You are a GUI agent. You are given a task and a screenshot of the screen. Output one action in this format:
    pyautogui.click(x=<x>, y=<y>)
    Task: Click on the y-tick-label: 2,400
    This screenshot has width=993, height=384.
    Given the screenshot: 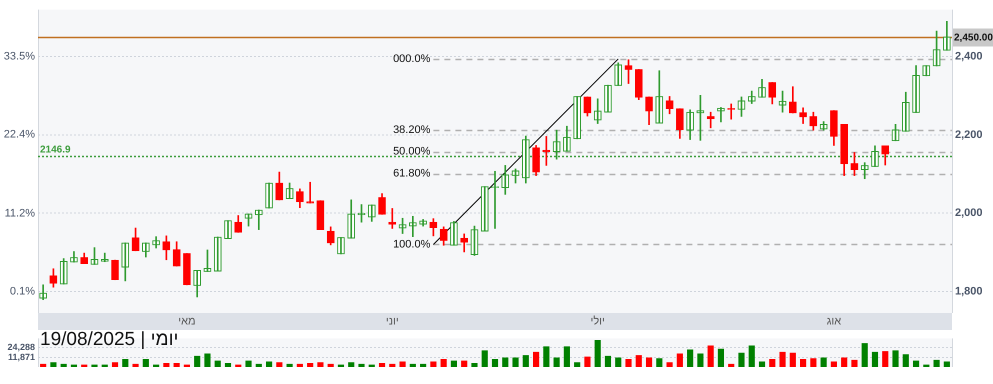 What is the action you would take?
    pyautogui.click(x=969, y=56)
    